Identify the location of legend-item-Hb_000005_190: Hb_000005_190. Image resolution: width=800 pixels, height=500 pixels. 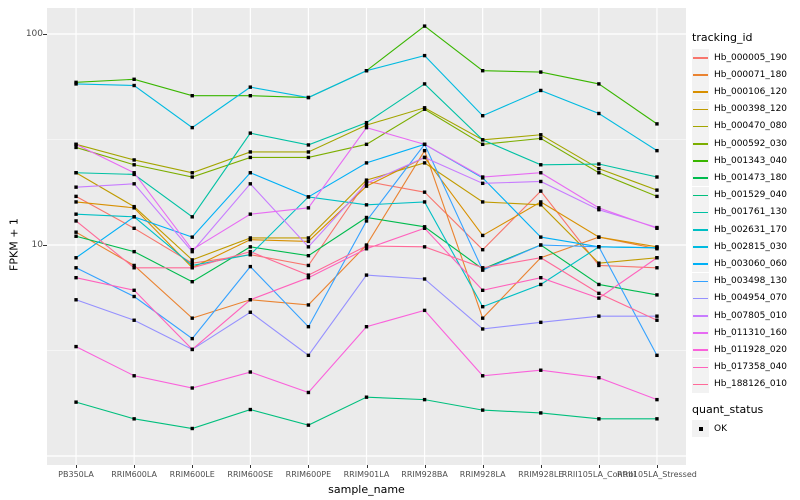
(739, 57).